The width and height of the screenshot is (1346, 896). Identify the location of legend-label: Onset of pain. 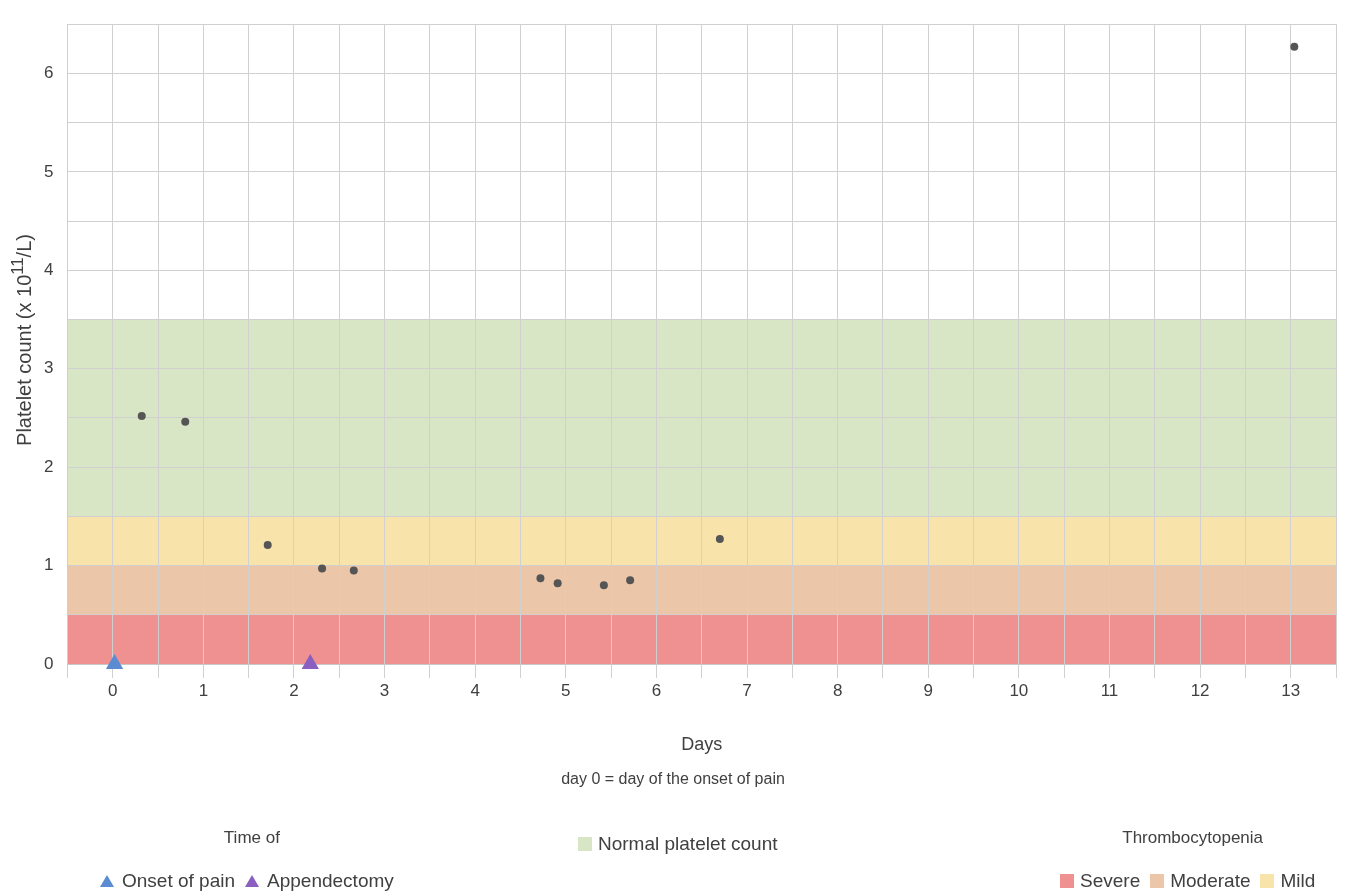
(178, 881).